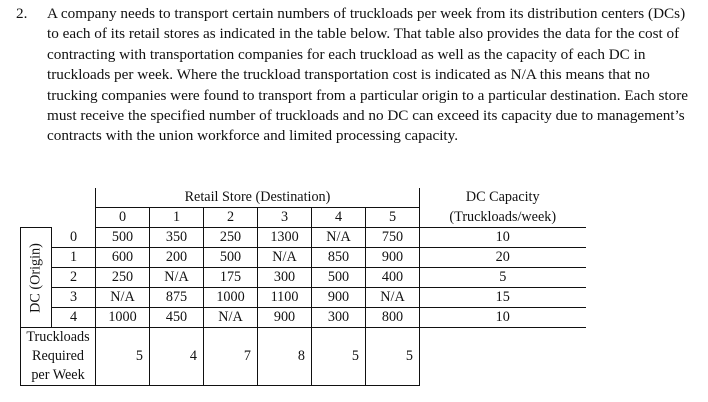 Image resolution: width=708 pixels, height=402 pixels. I want to click on capacity-cell: 5, so click(502, 277).